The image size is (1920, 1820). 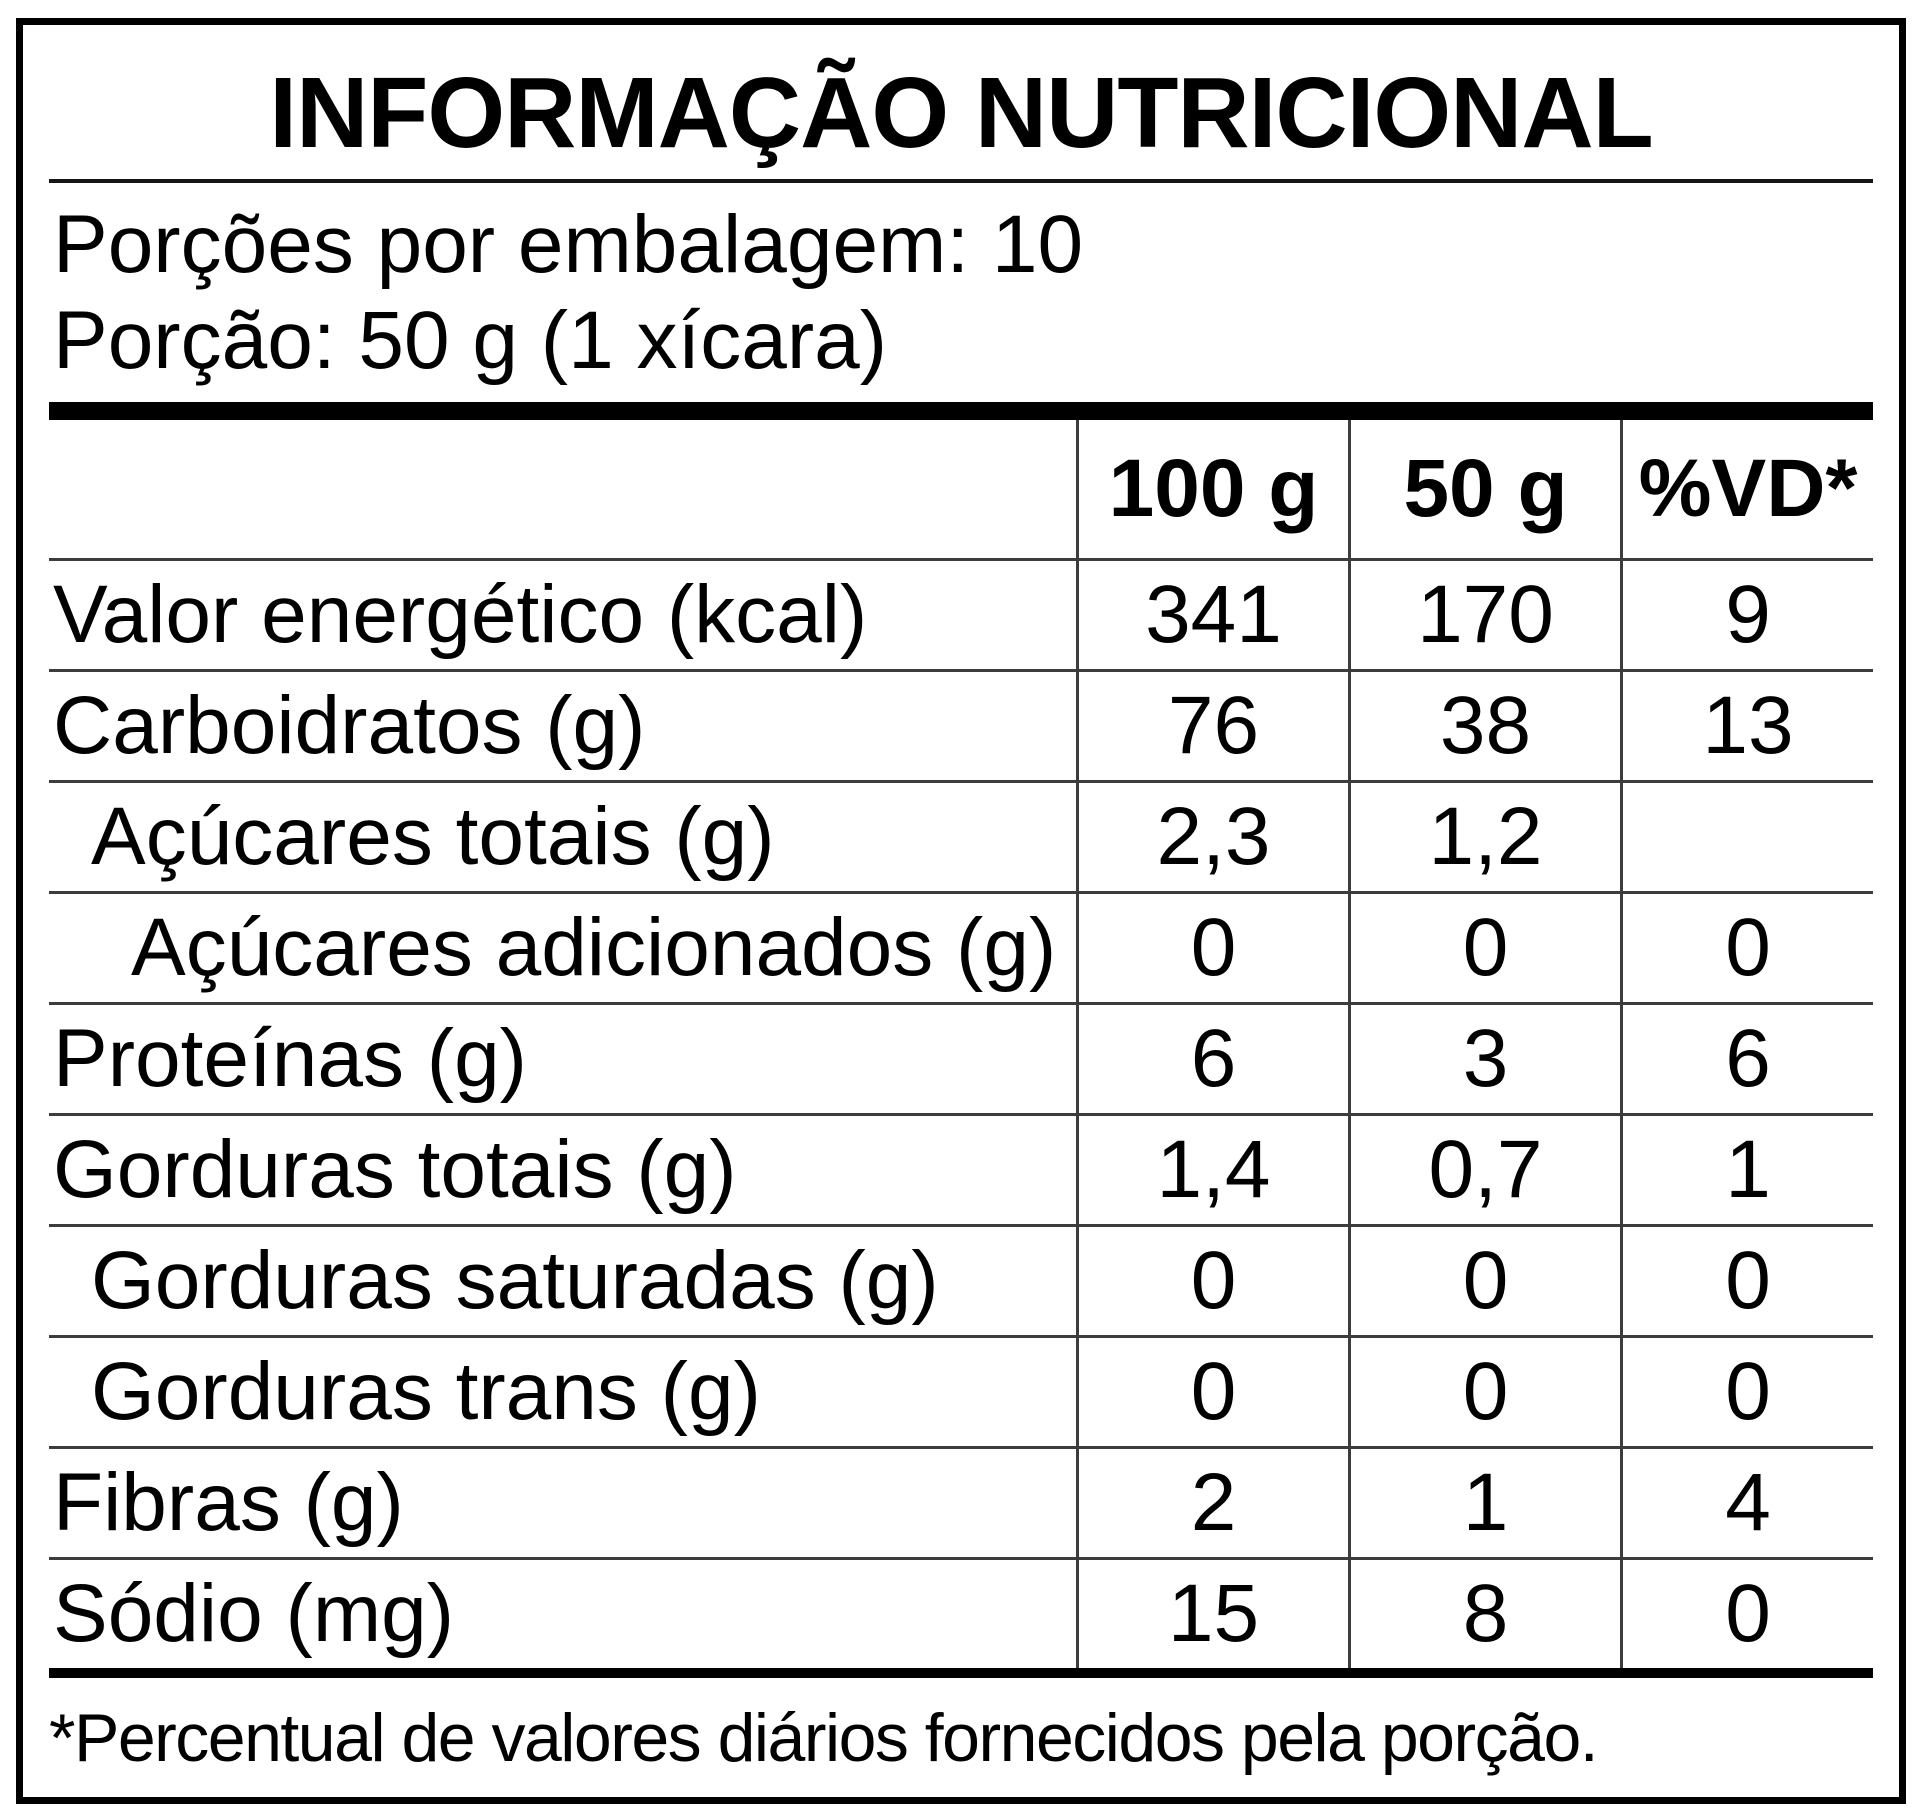 I want to click on row-label: Proteínas (g), so click(x=290, y=1058).